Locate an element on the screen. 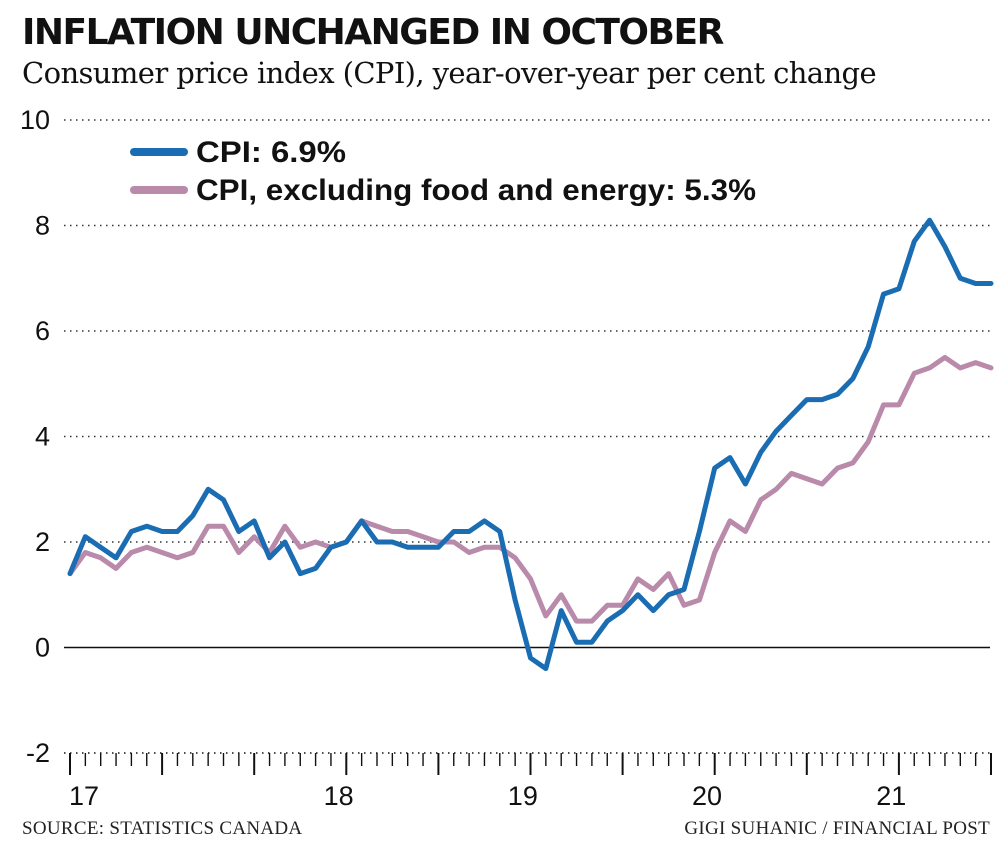 This screenshot has width=1000, height=850. y-axis-ticks: 10 8 6 4 2 0 -2 is located at coordinates (35, 436).